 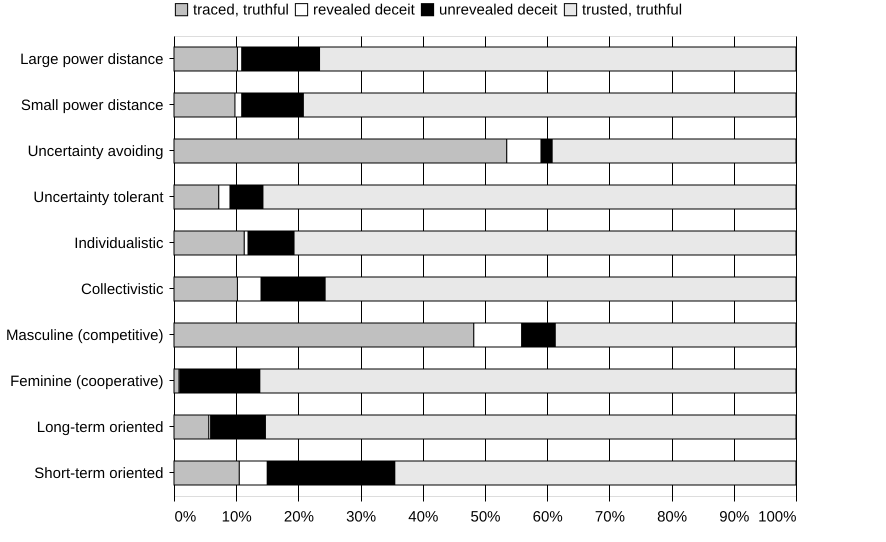 I want to click on y-tick-label: Collectivistic, so click(x=122, y=289).